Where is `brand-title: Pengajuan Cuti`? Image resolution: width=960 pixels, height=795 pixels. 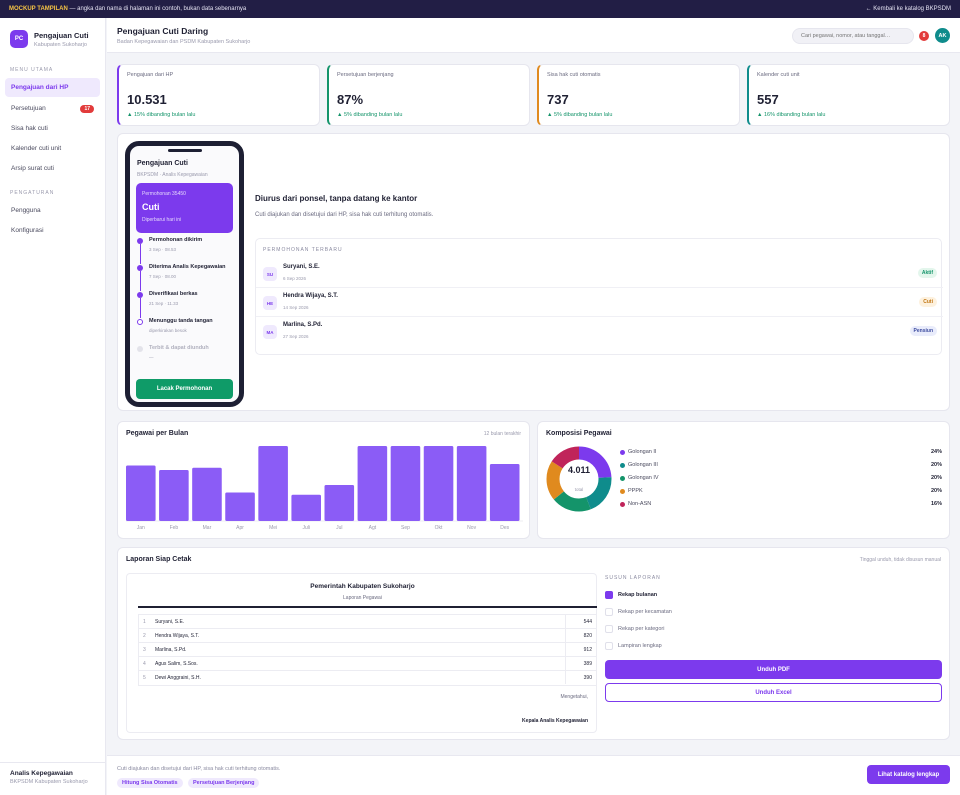 brand-title: Pengajuan Cuti is located at coordinates (61, 35).